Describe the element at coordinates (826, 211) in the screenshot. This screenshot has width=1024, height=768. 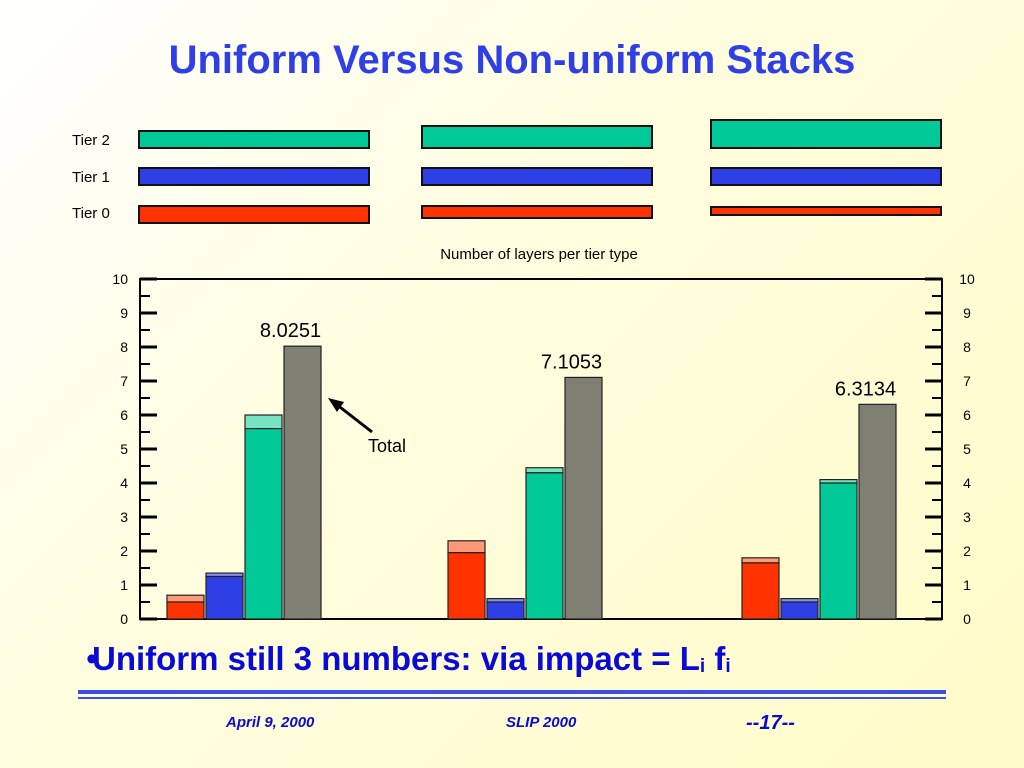
I see `stack3-tier0-bar` at that location.